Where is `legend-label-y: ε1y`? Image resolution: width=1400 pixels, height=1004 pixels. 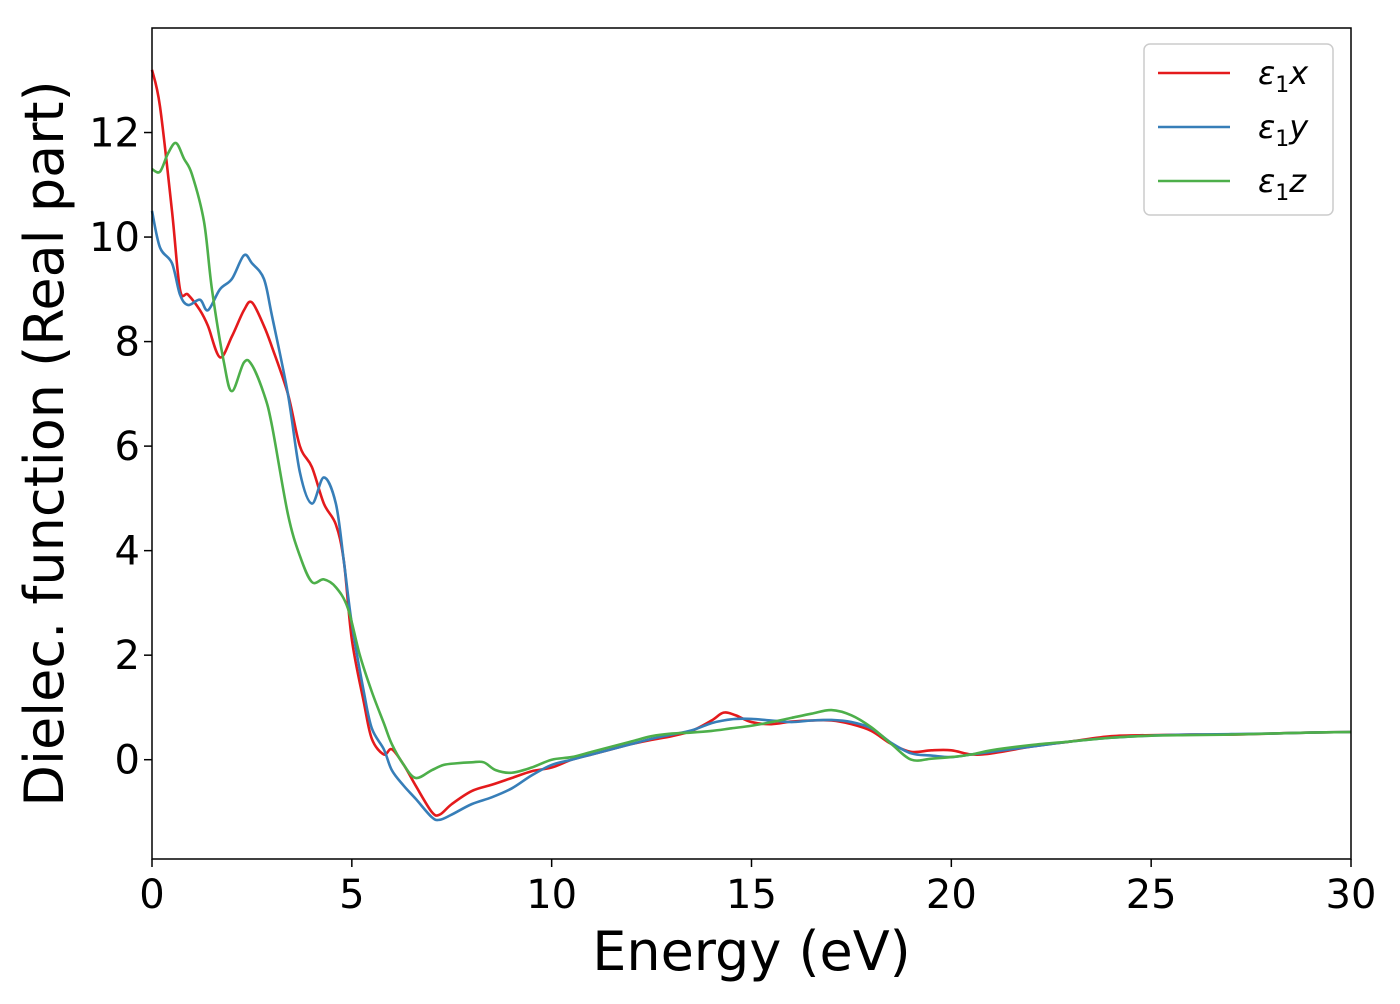 legend-label-y: ε1y is located at coordinates (1283, 130).